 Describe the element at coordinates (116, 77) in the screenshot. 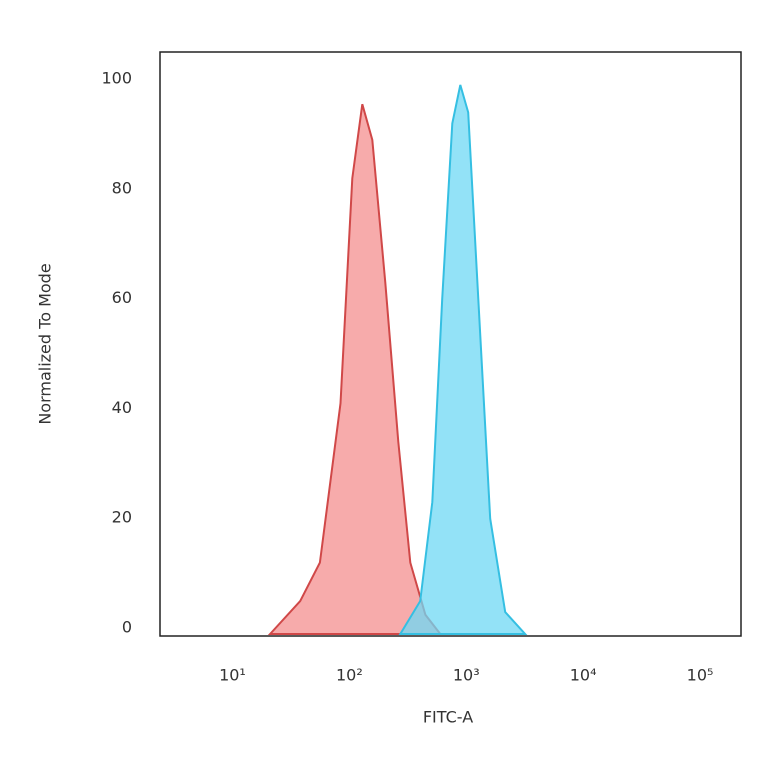

I see `y-tick-label: 100` at that location.